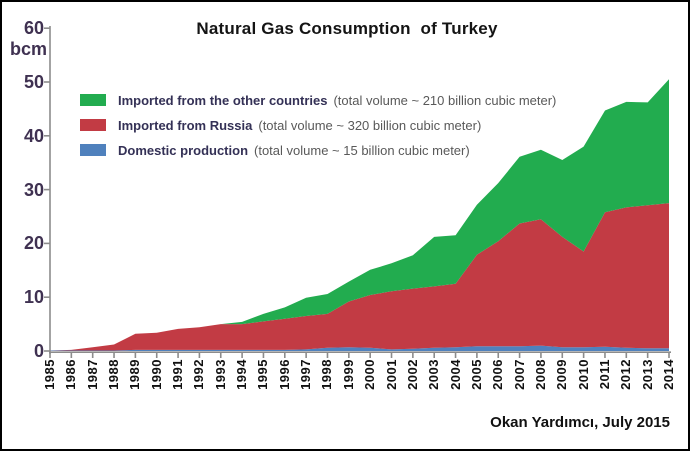 This screenshot has height=451, width=690. What do you see at coordinates (604, 374) in the screenshot?
I see `x-axis-year-label: 2011` at bounding box center [604, 374].